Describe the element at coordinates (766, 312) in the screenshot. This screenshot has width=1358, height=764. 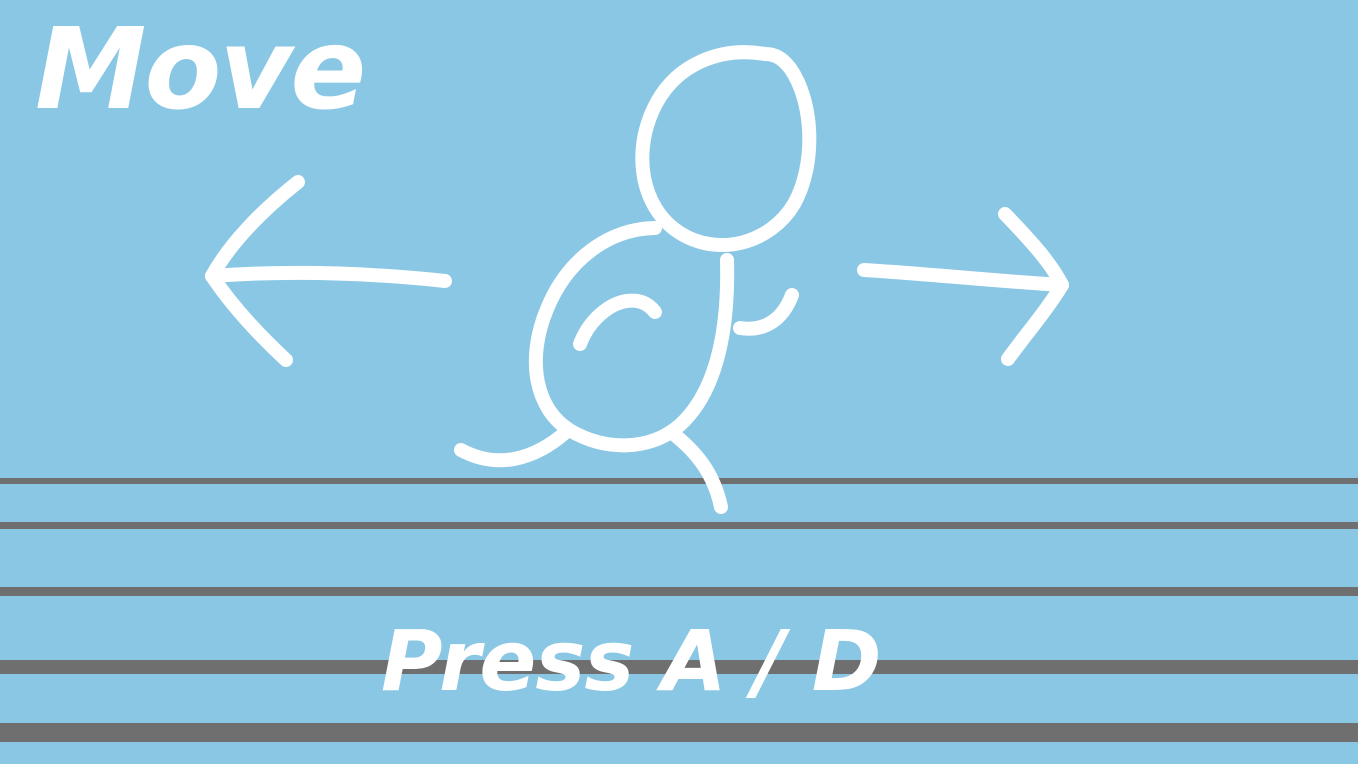
I see `runner-back-arm` at that location.